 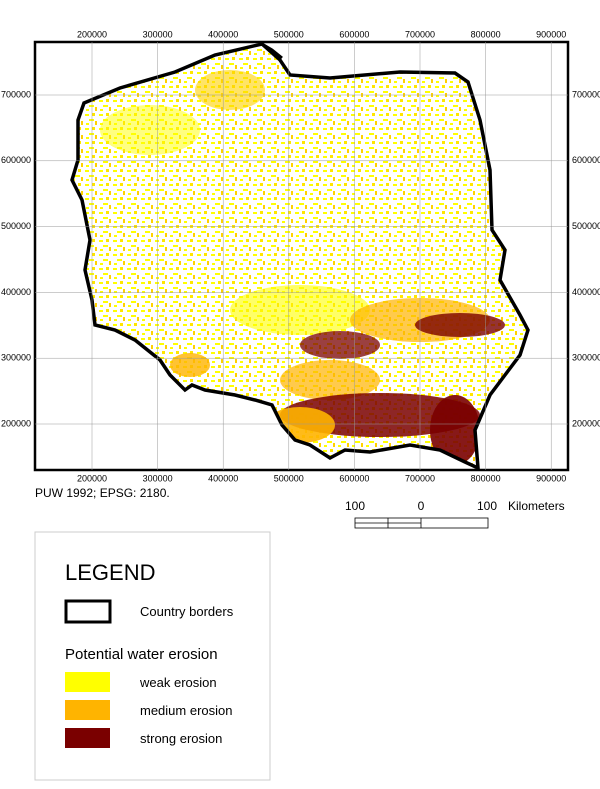 What do you see at coordinates (455, 514) in the screenshot?
I see `scale-bar: 100 0 100 Kilometers` at bounding box center [455, 514].